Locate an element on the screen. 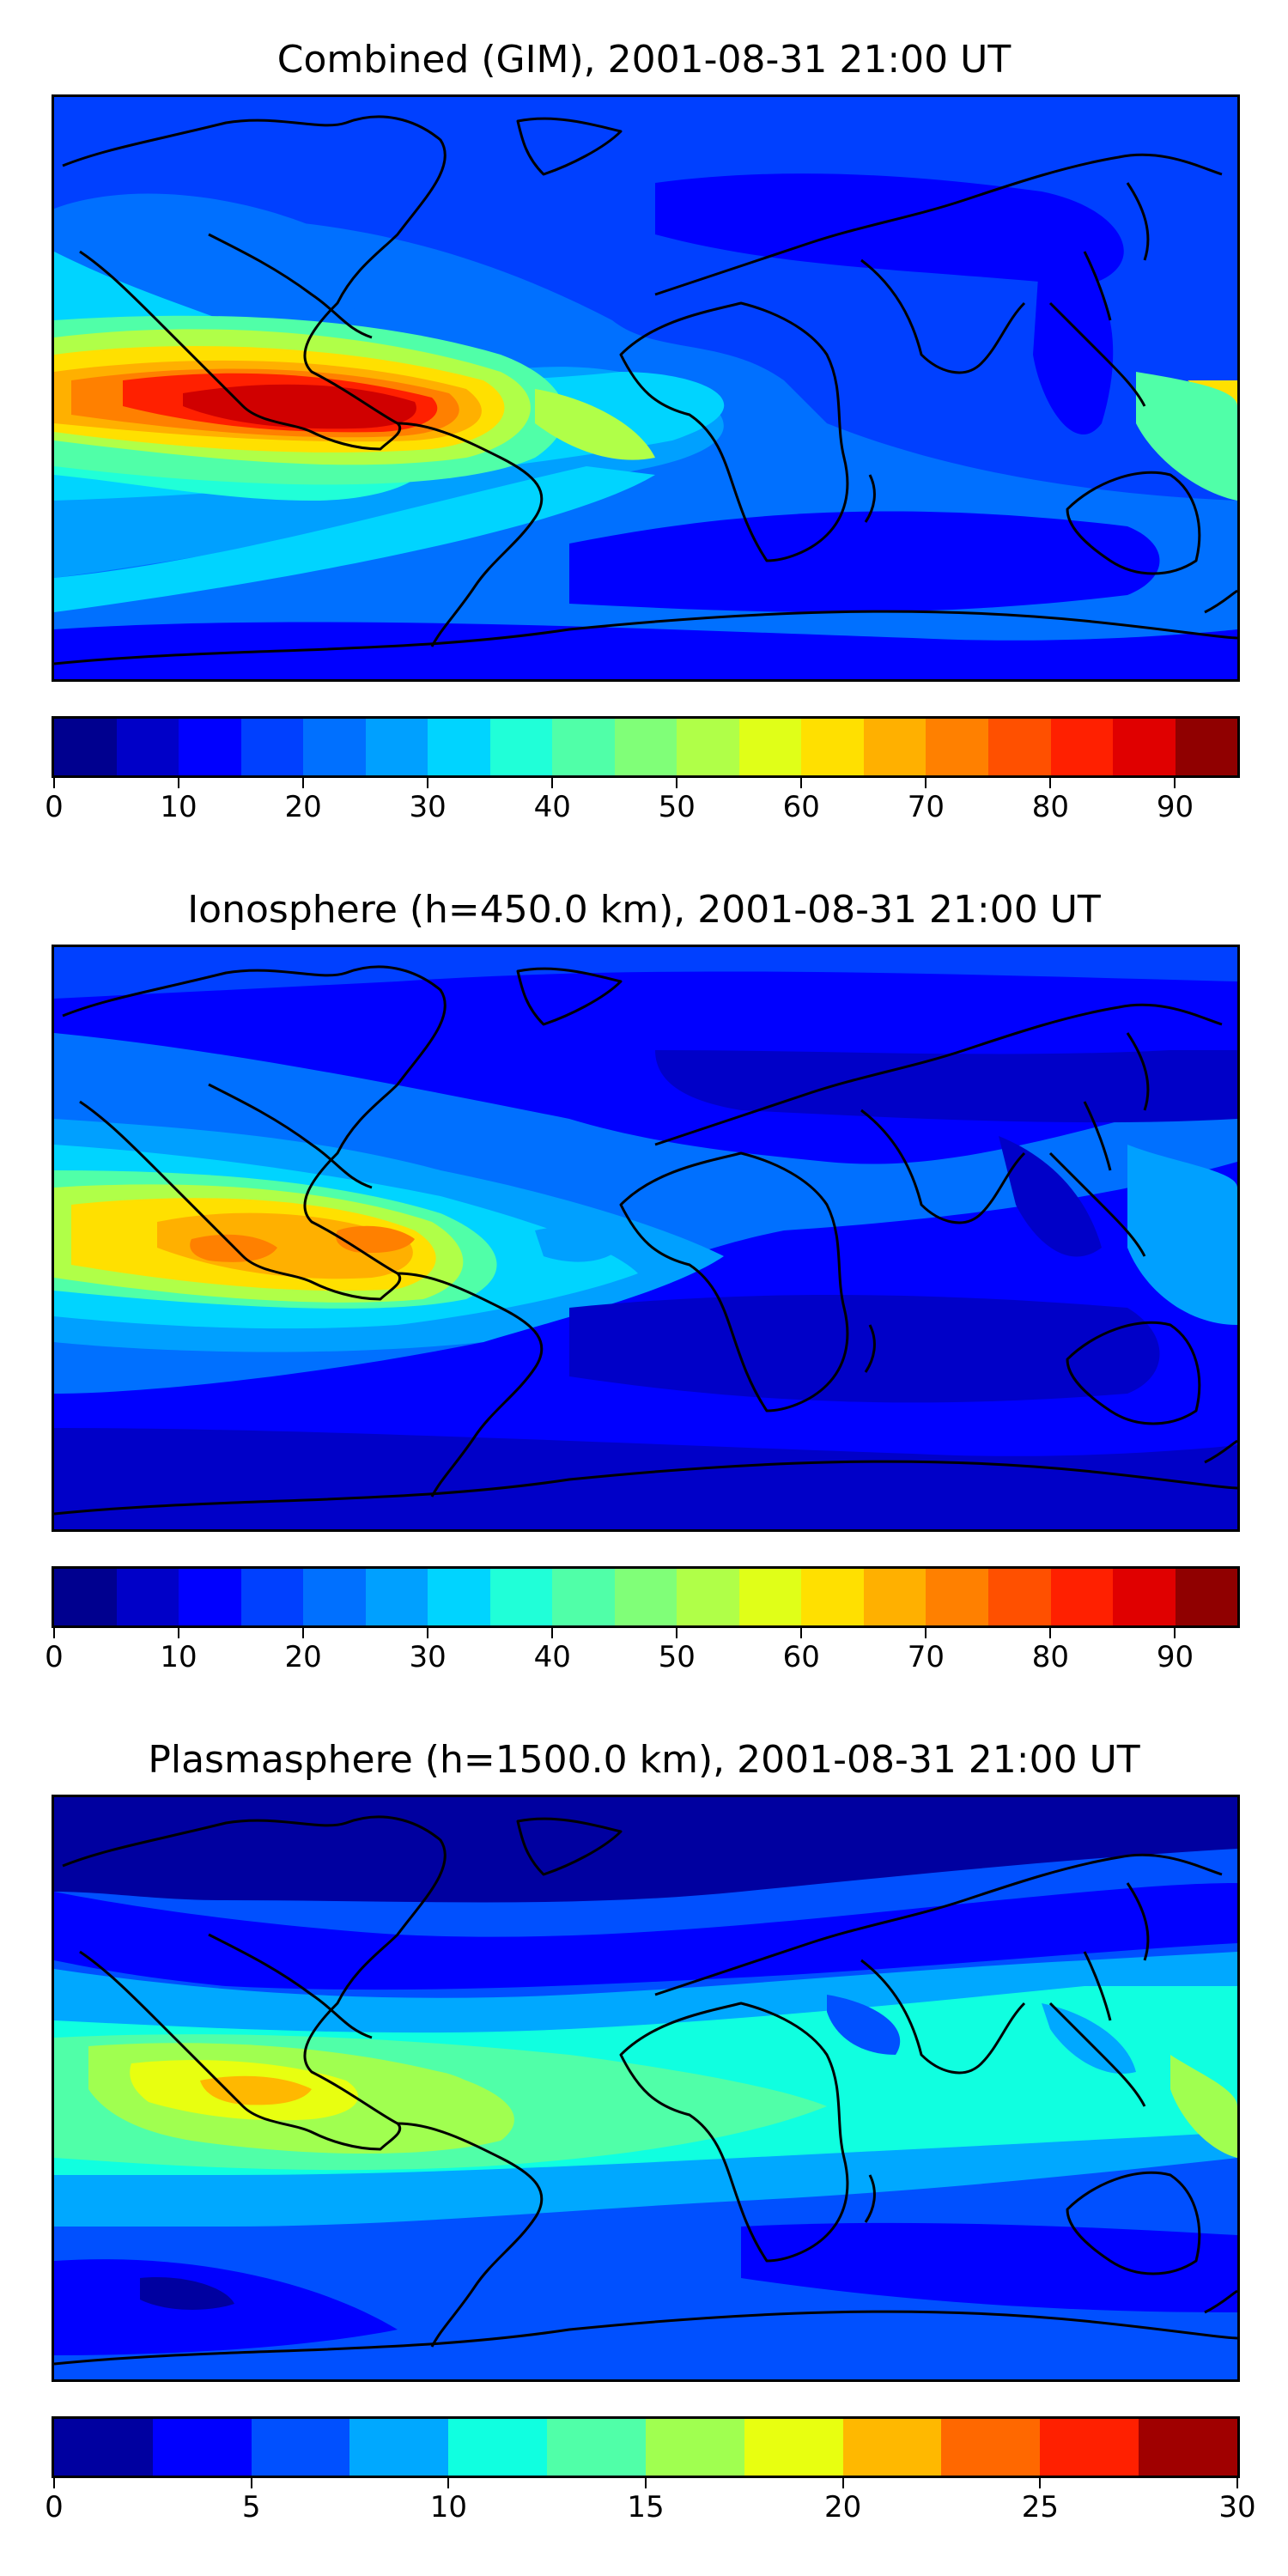 This screenshot has width=1288, height=2576. colorbar-tick-label: 25 is located at coordinates (1040, 2507).